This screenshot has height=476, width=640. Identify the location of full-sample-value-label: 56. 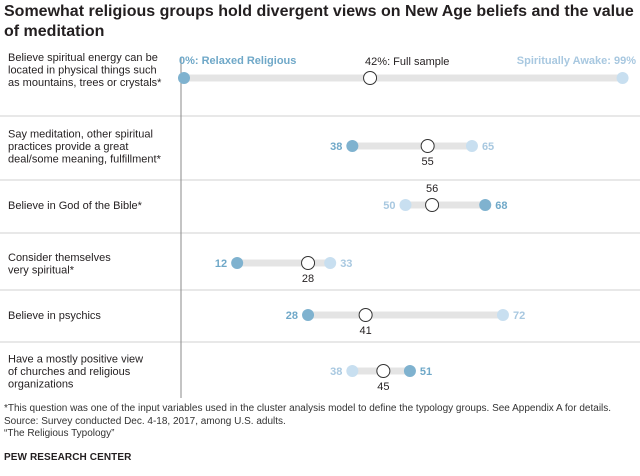
(432, 189).